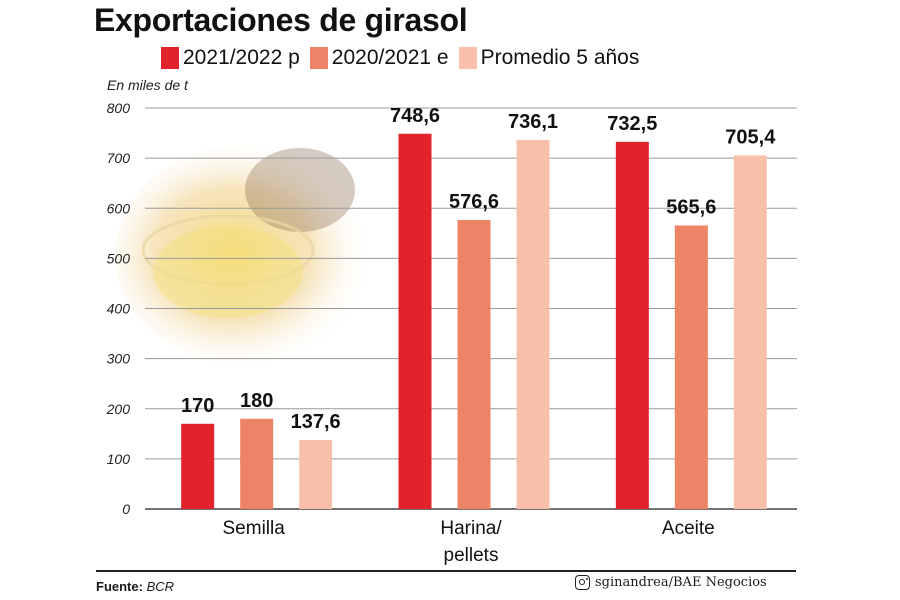 This screenshot has width=900, height=600. I want to click on y-tick-label: 600, so click(119, 208).